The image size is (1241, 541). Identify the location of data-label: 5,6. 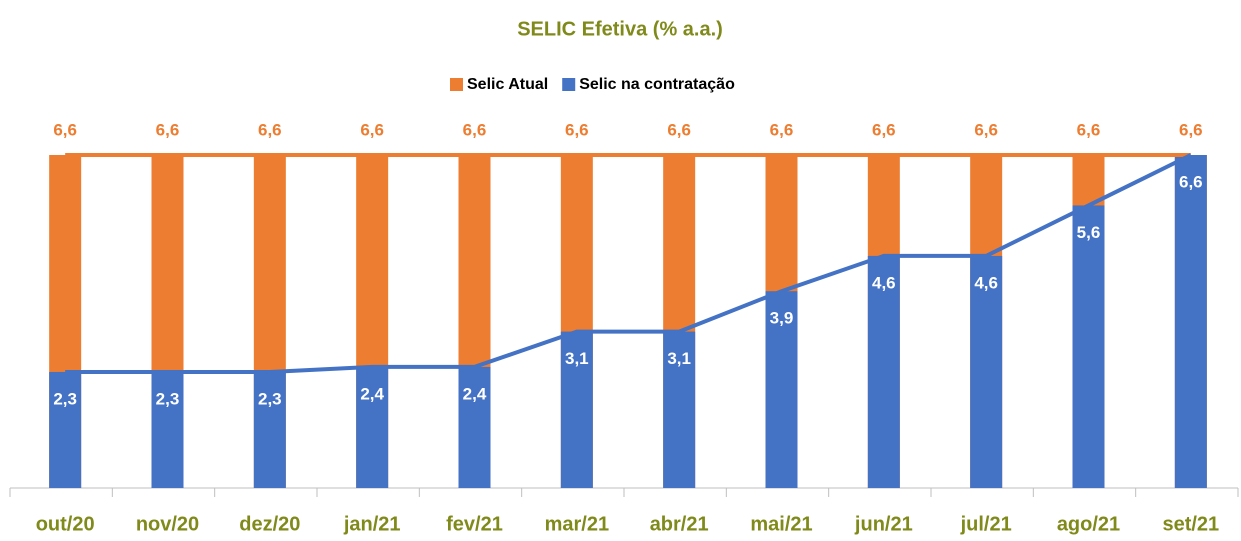
(1089, 232).